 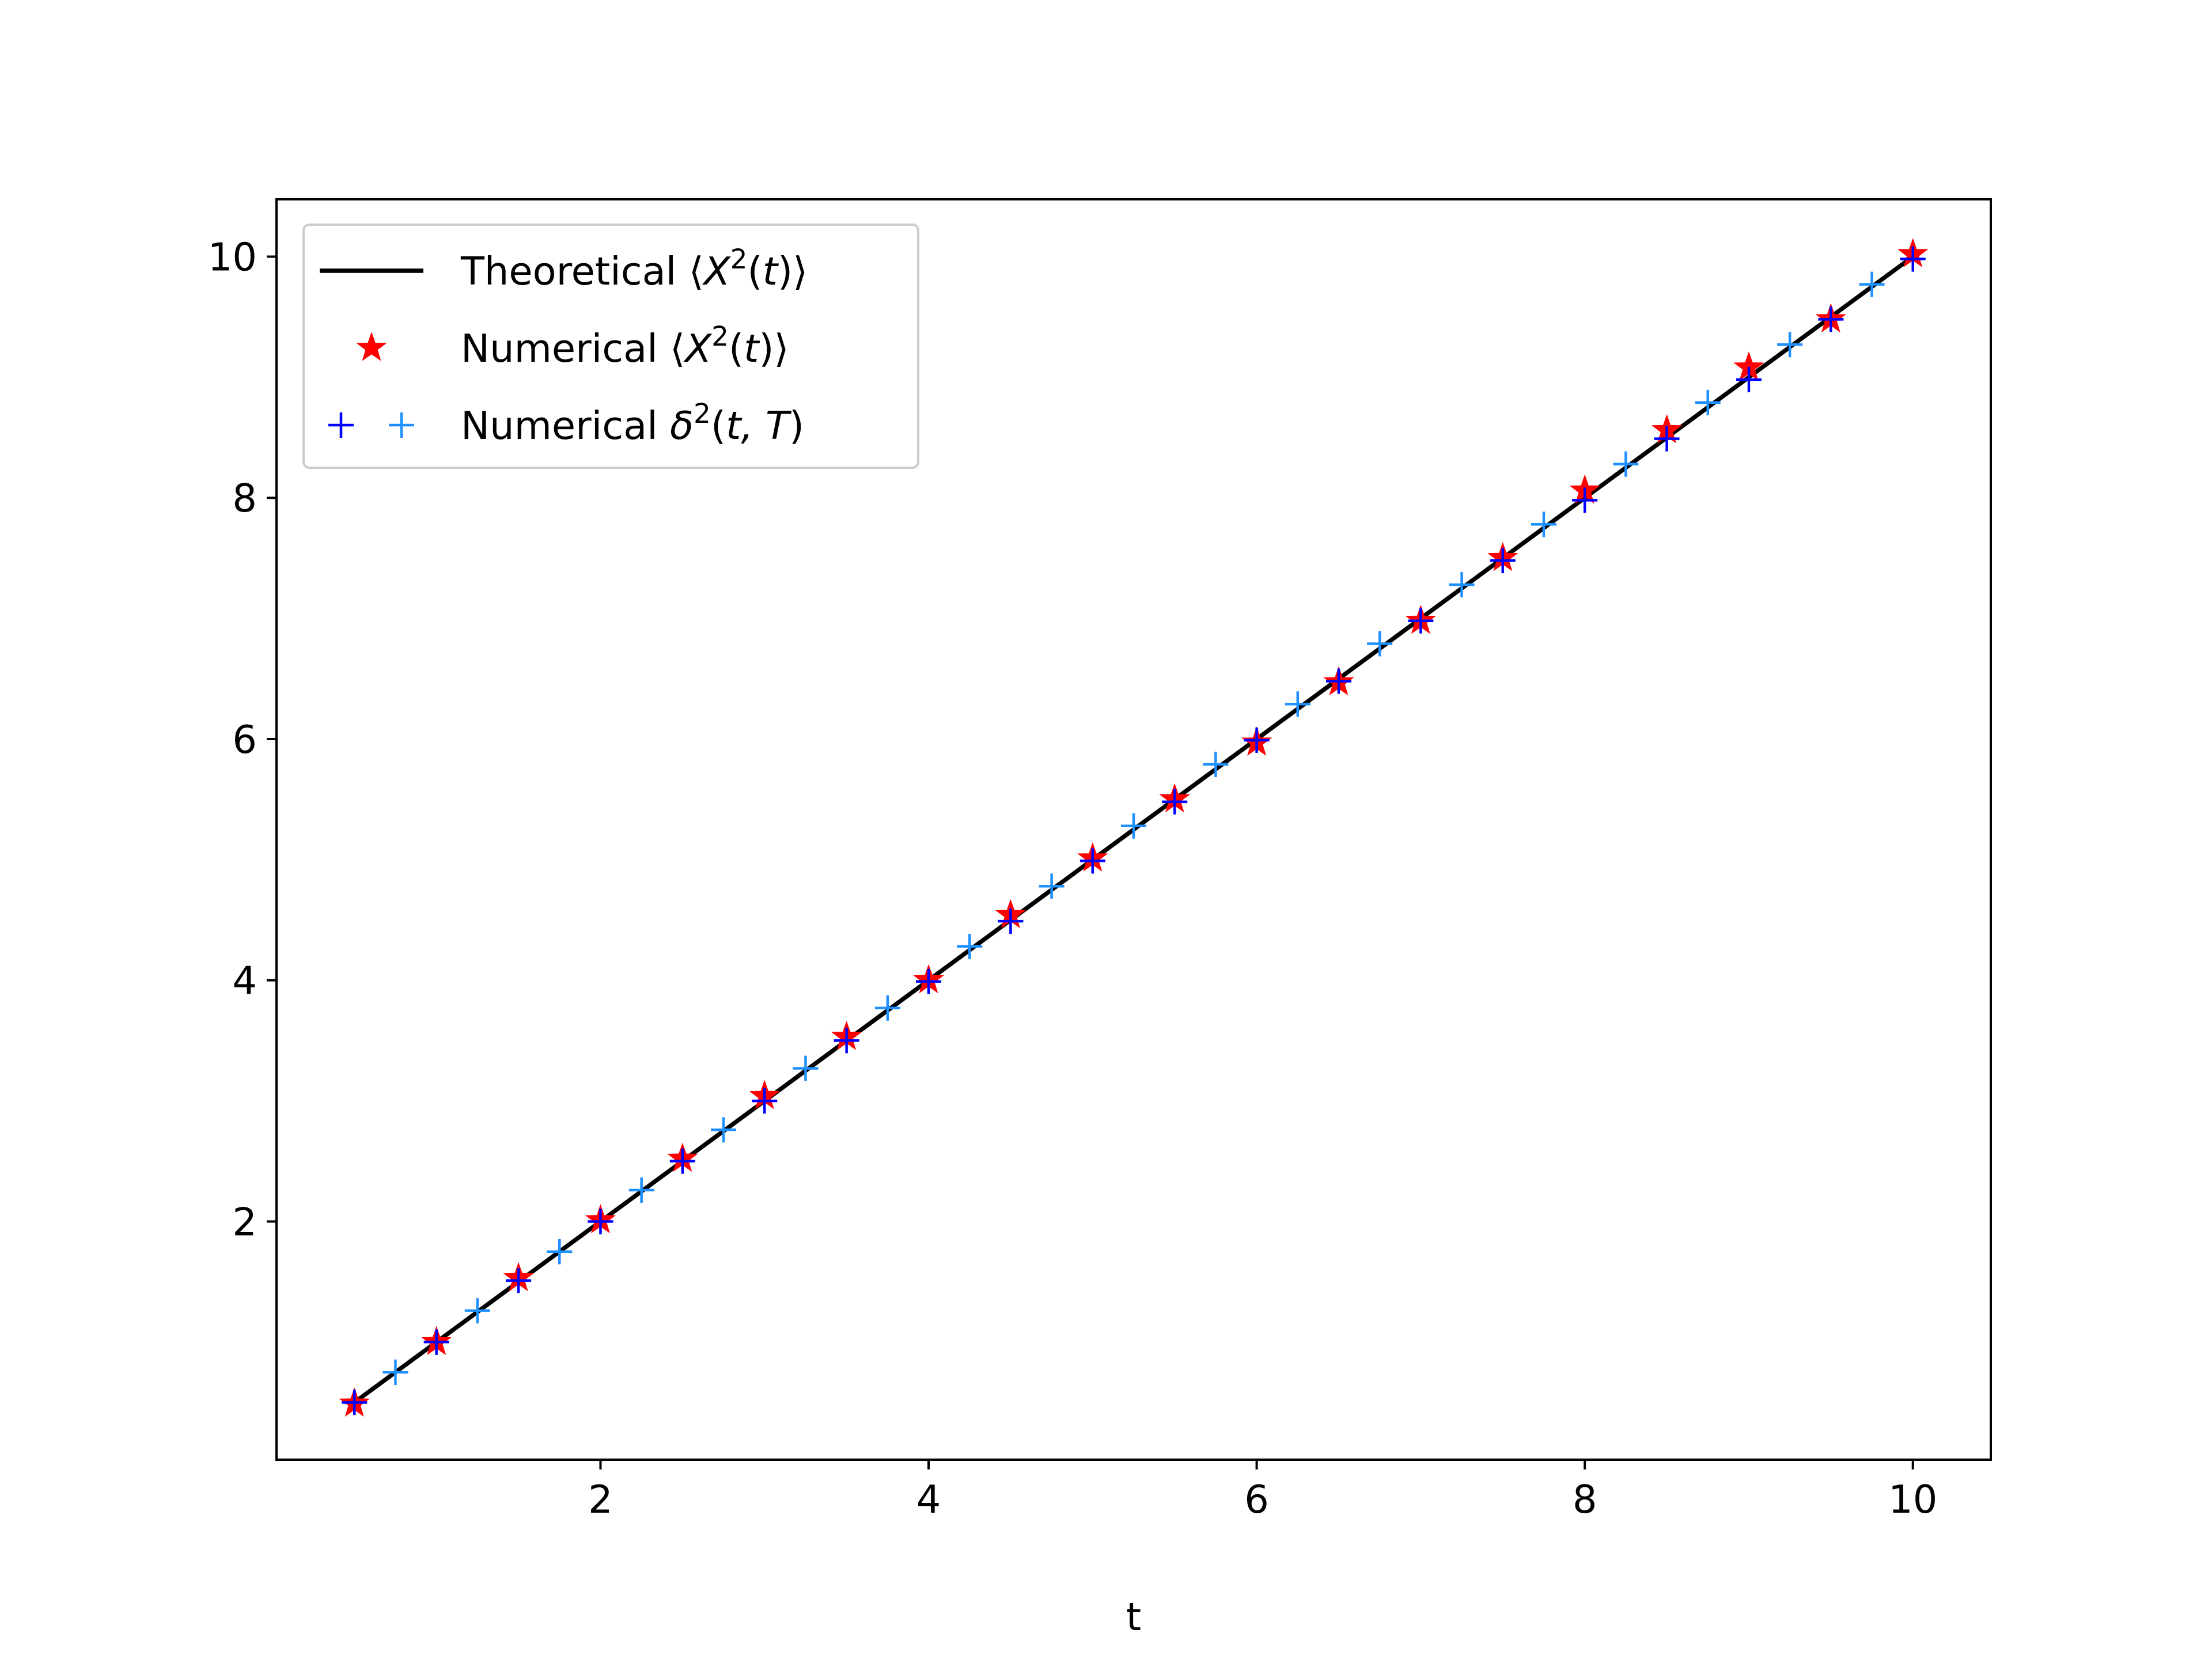 What do you see at coordinates (625, 346) in the screenshot?
I see `legend-entry-label: Numerical ⟨X2(t)⟩` at bounding box center [625, 346].